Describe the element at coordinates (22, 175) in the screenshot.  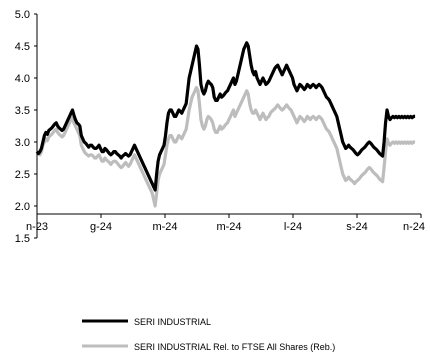
I see `y-tick-label: 2.5` at that location.